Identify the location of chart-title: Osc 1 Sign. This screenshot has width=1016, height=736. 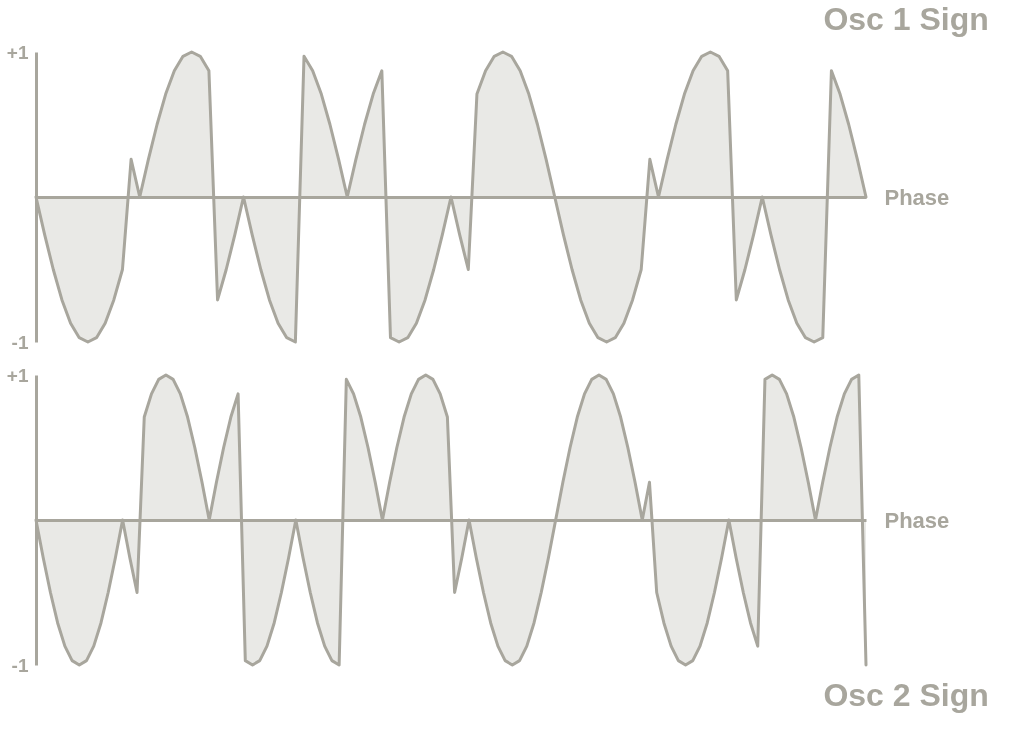
(906, 19).